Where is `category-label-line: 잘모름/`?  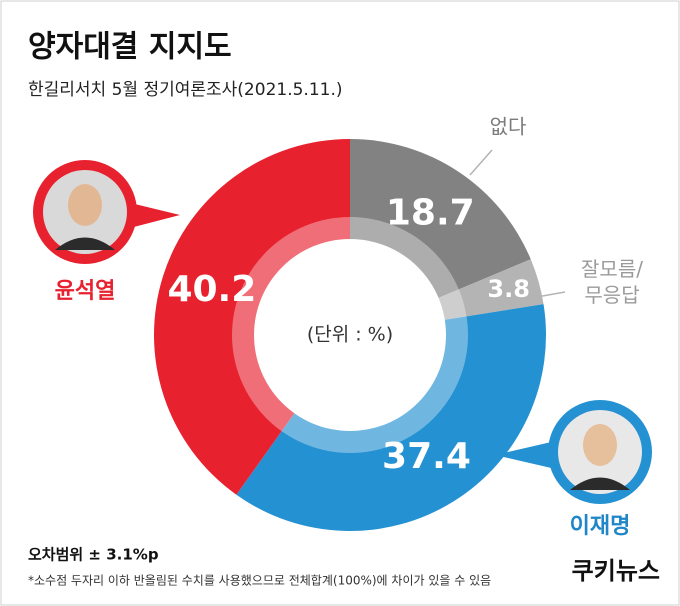 category-label-line: 잘모름/ is located at coordinates (612, 269).